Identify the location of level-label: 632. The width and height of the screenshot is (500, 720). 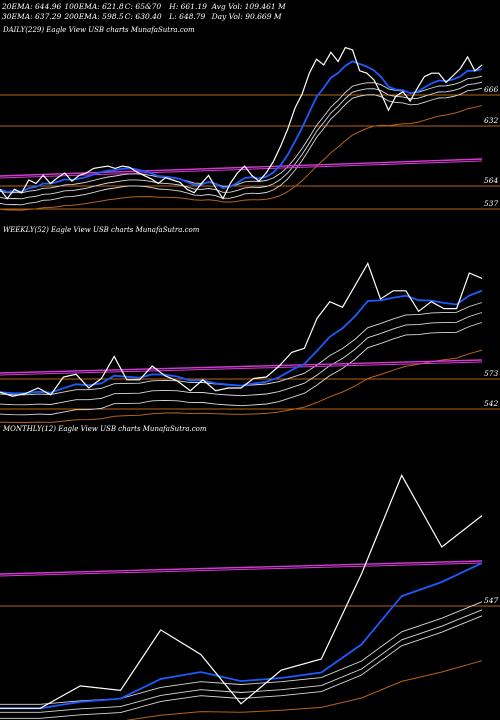
(491, 120).